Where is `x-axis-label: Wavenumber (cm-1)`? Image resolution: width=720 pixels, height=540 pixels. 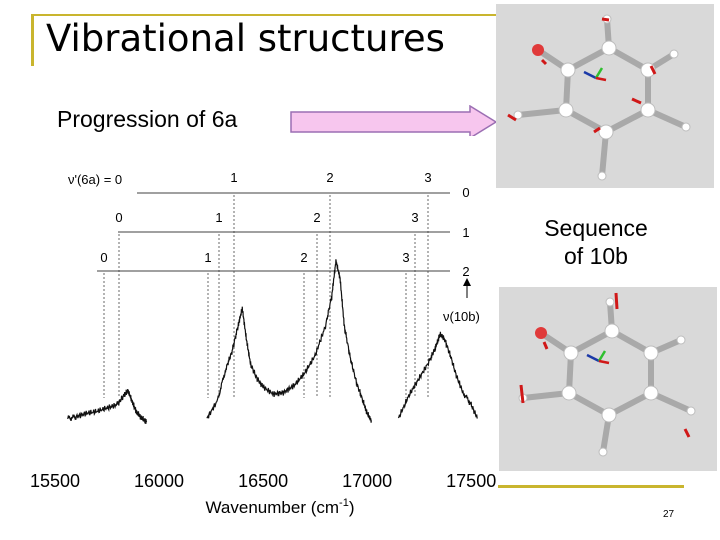 x-axis-label: Wavenumber (cm-1) is located at coordinates (280, 507).